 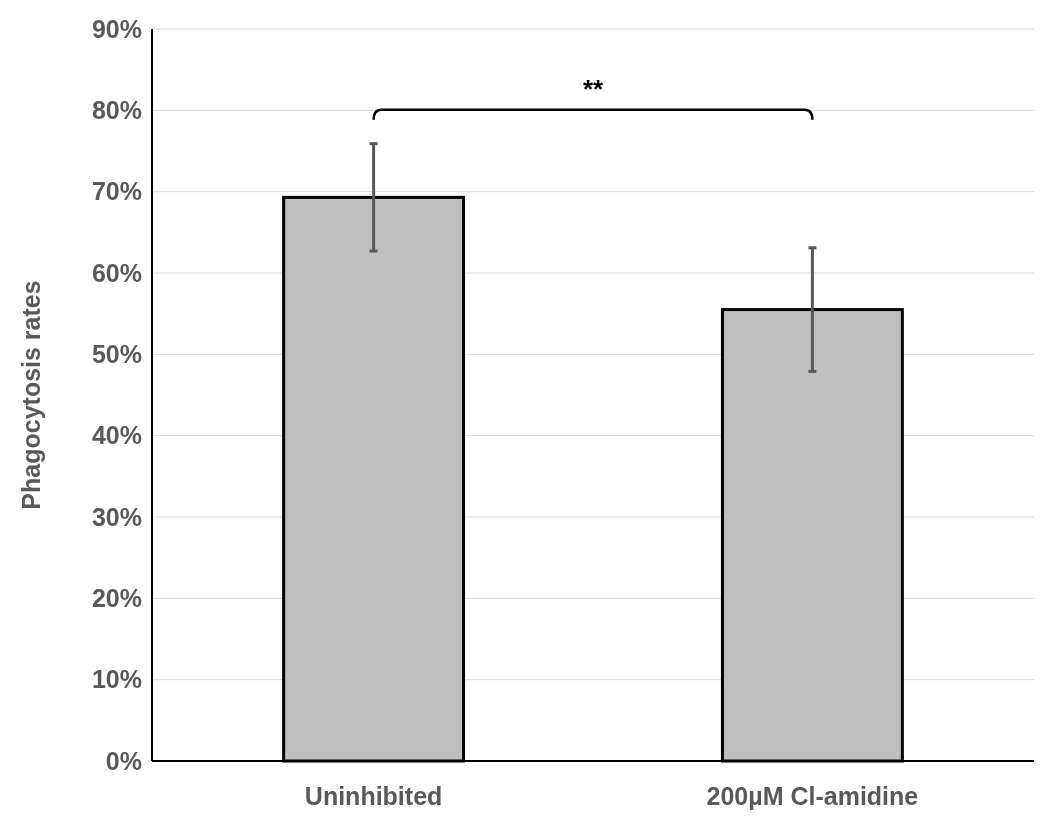 What do you see at coordinates (116, 28) in the screenshot?
I see `y-tick-label: 90%` at bounding box center [116, 28].